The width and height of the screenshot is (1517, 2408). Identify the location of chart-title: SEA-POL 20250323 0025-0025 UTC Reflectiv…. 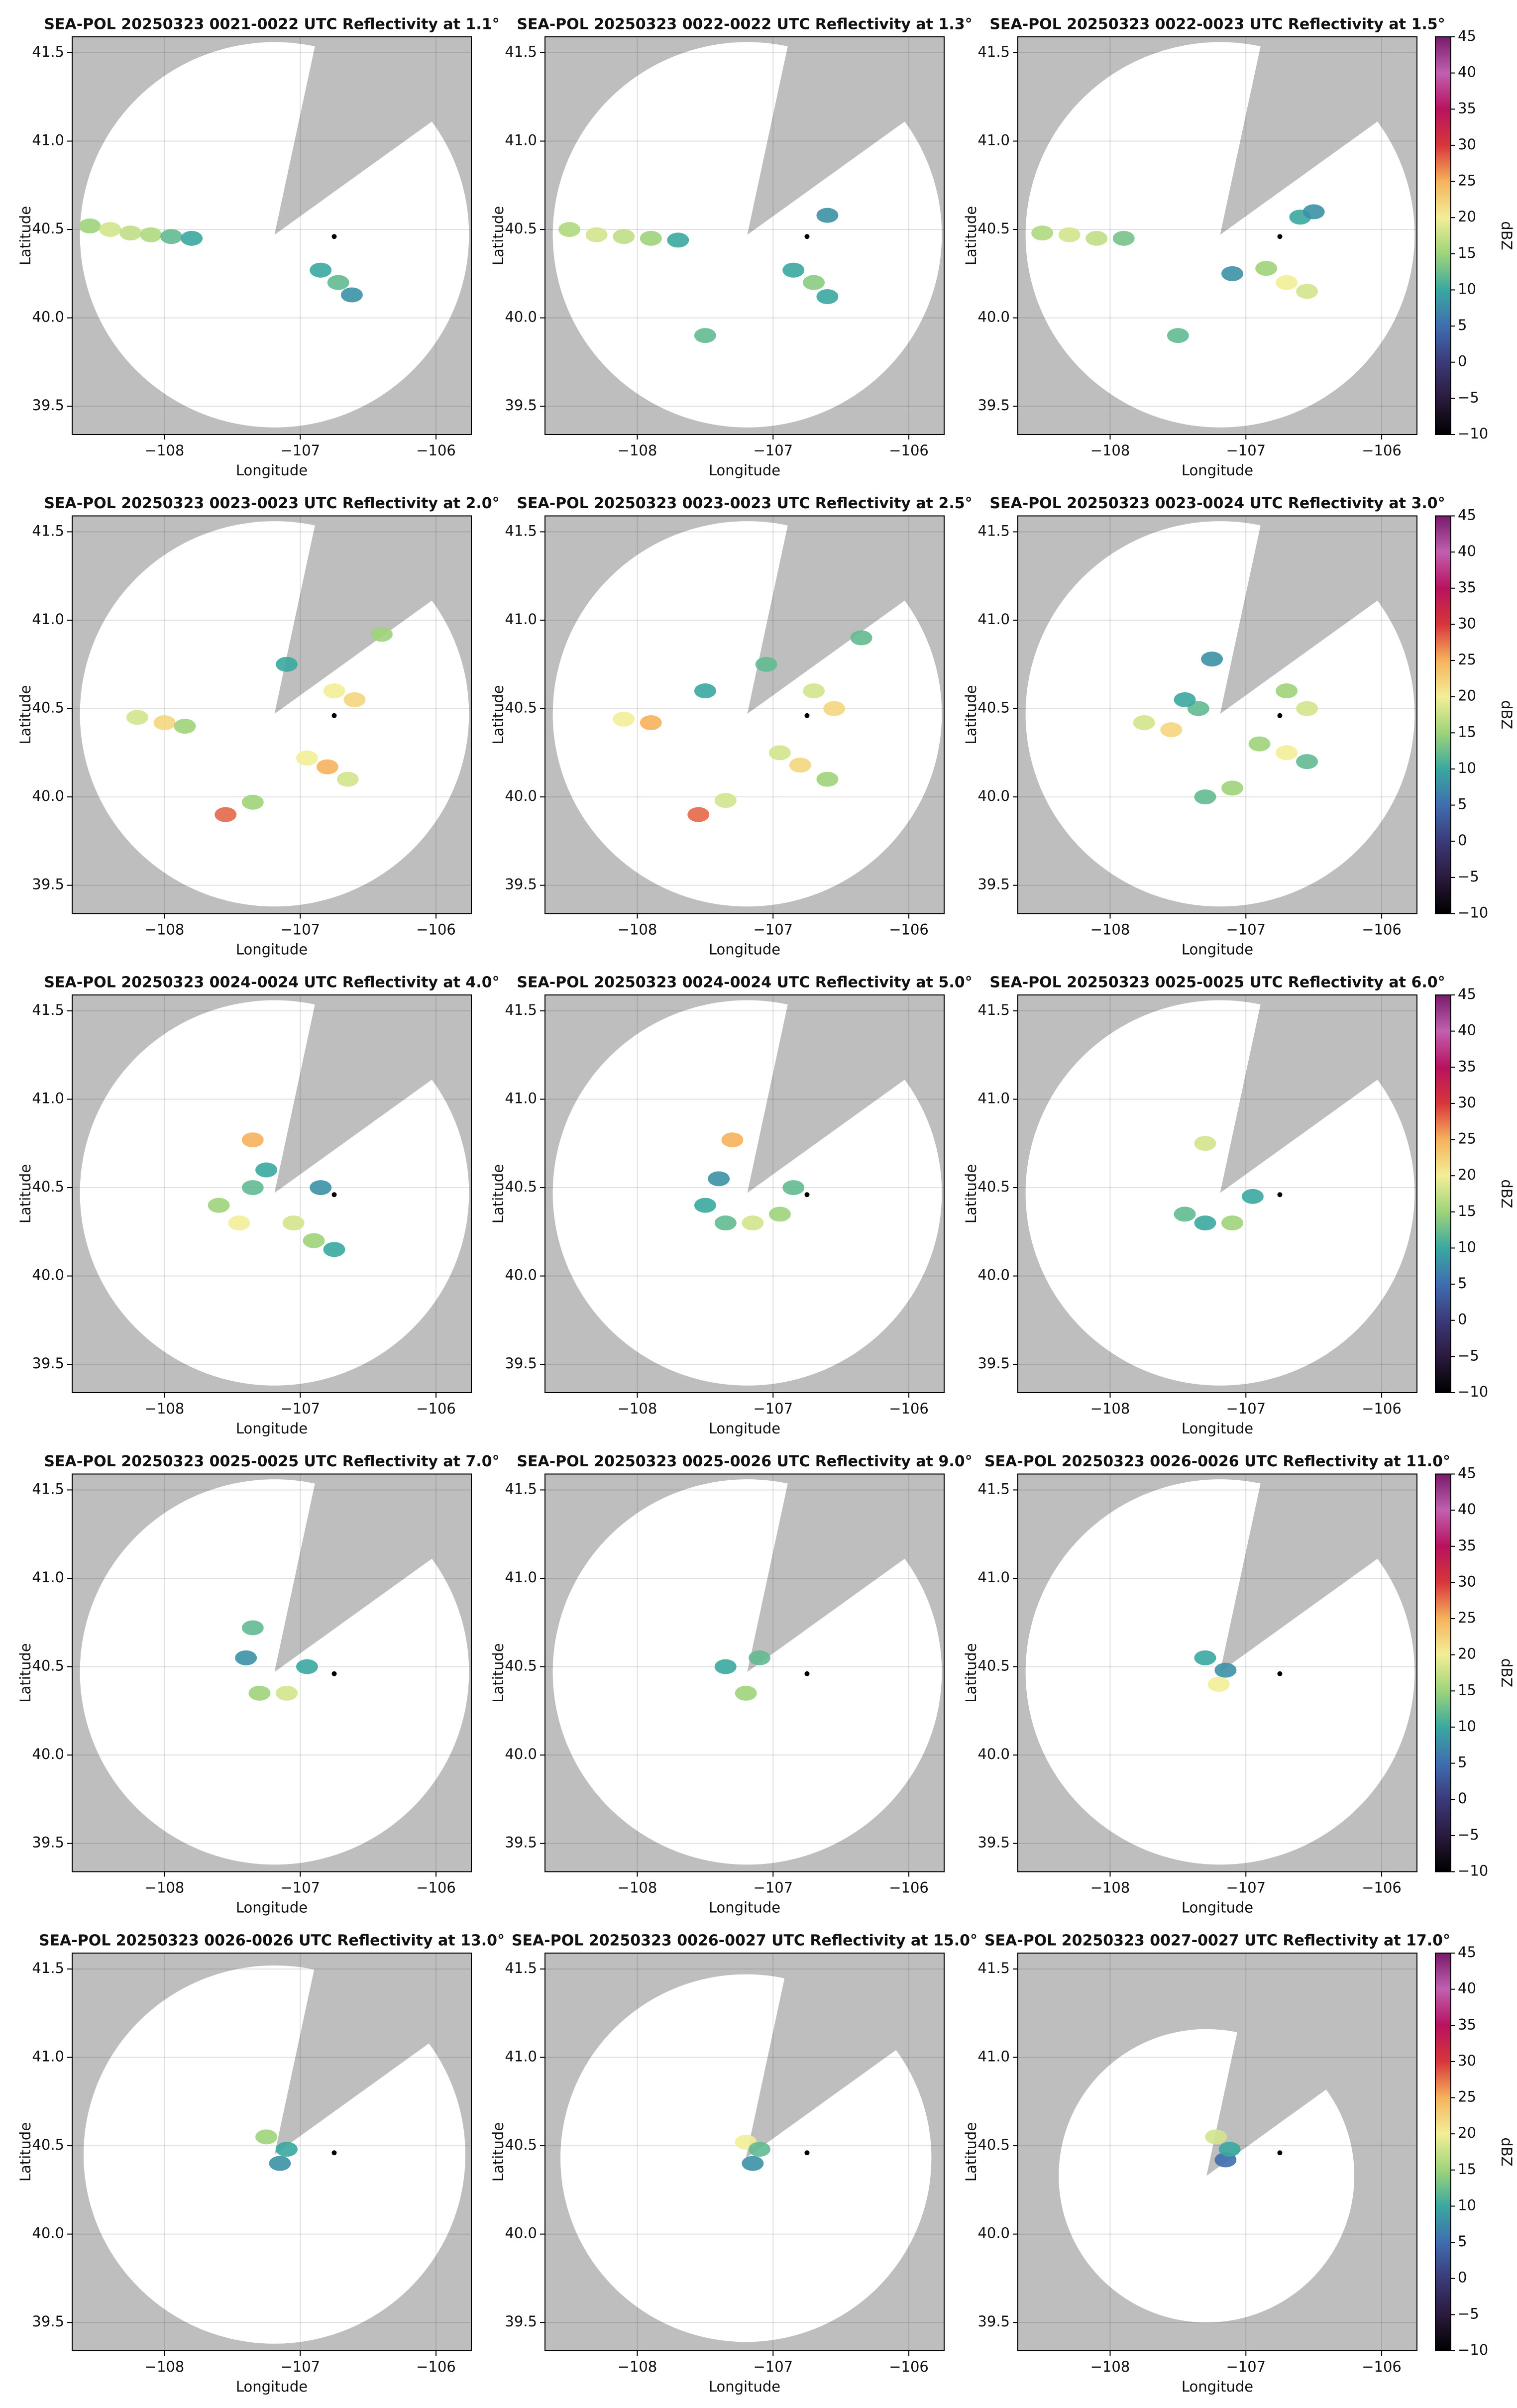
(1217, 982).